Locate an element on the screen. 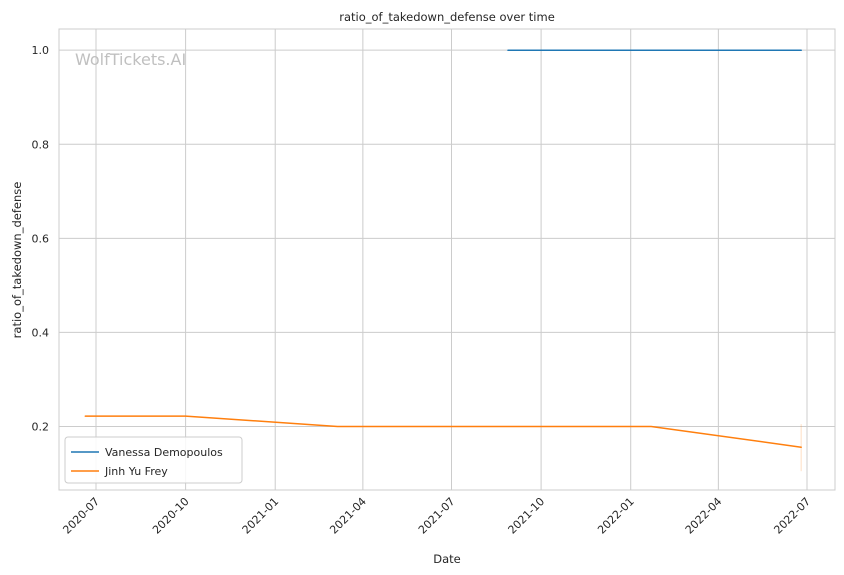 The height and width of the screenshot is (575, 844). y-tick-label: 0.2 is located at coordinates (41, 426).